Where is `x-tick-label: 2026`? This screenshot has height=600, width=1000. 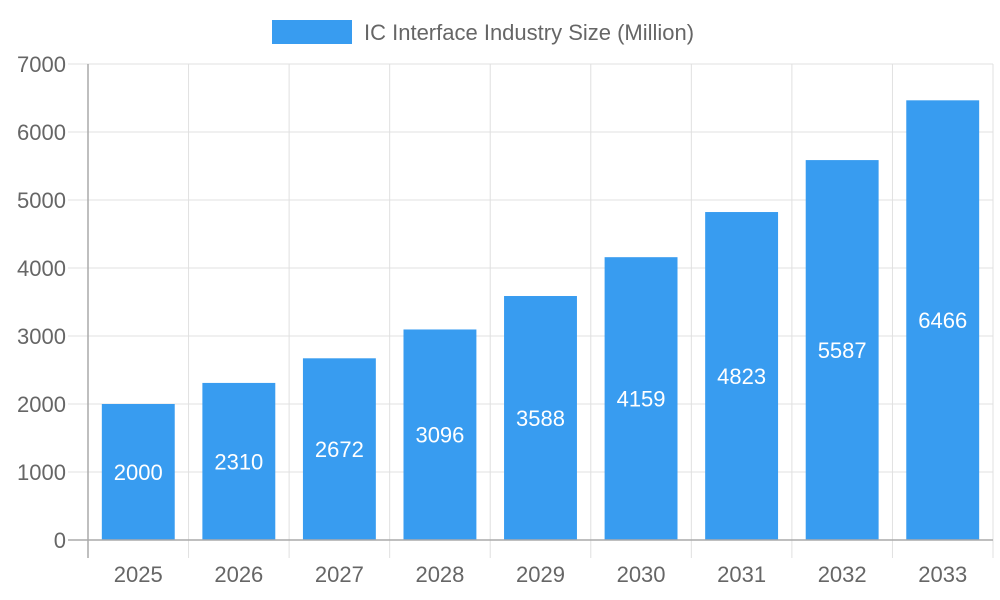 x-tick-label: 2026 is located at coordinates (238, 574).